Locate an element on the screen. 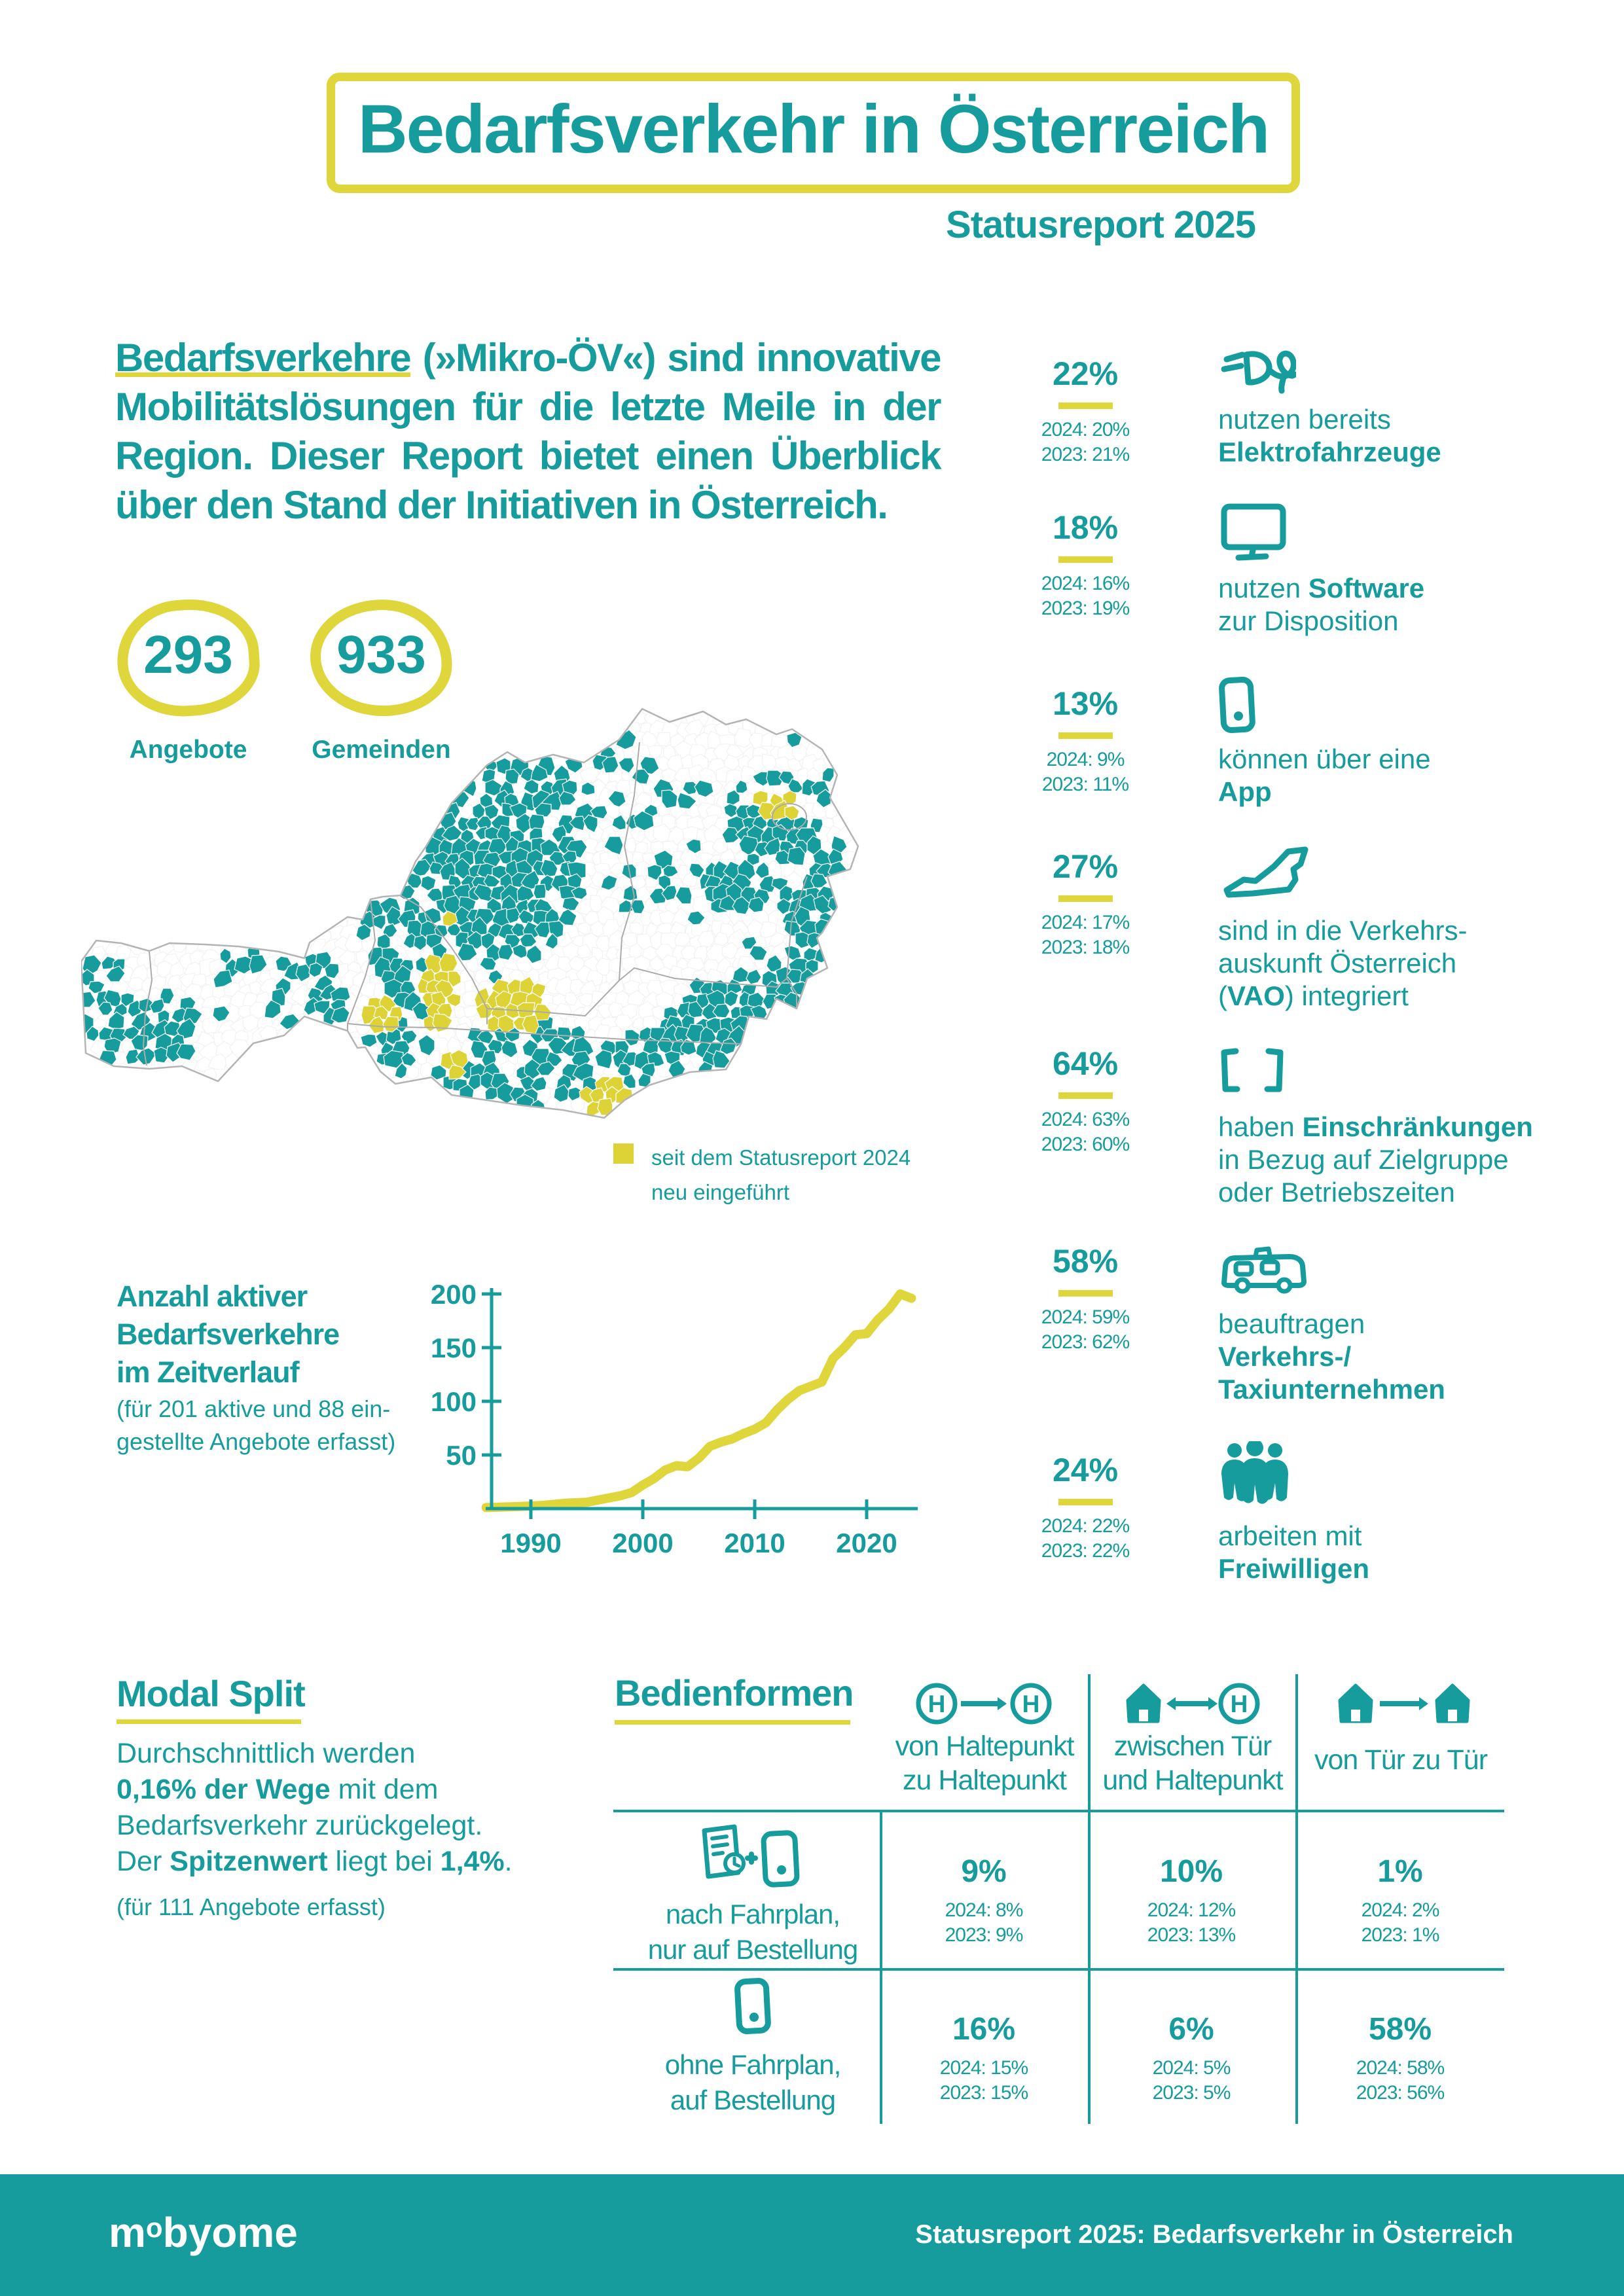  svg-text: 2010 is located at coordinates (754, 1543).